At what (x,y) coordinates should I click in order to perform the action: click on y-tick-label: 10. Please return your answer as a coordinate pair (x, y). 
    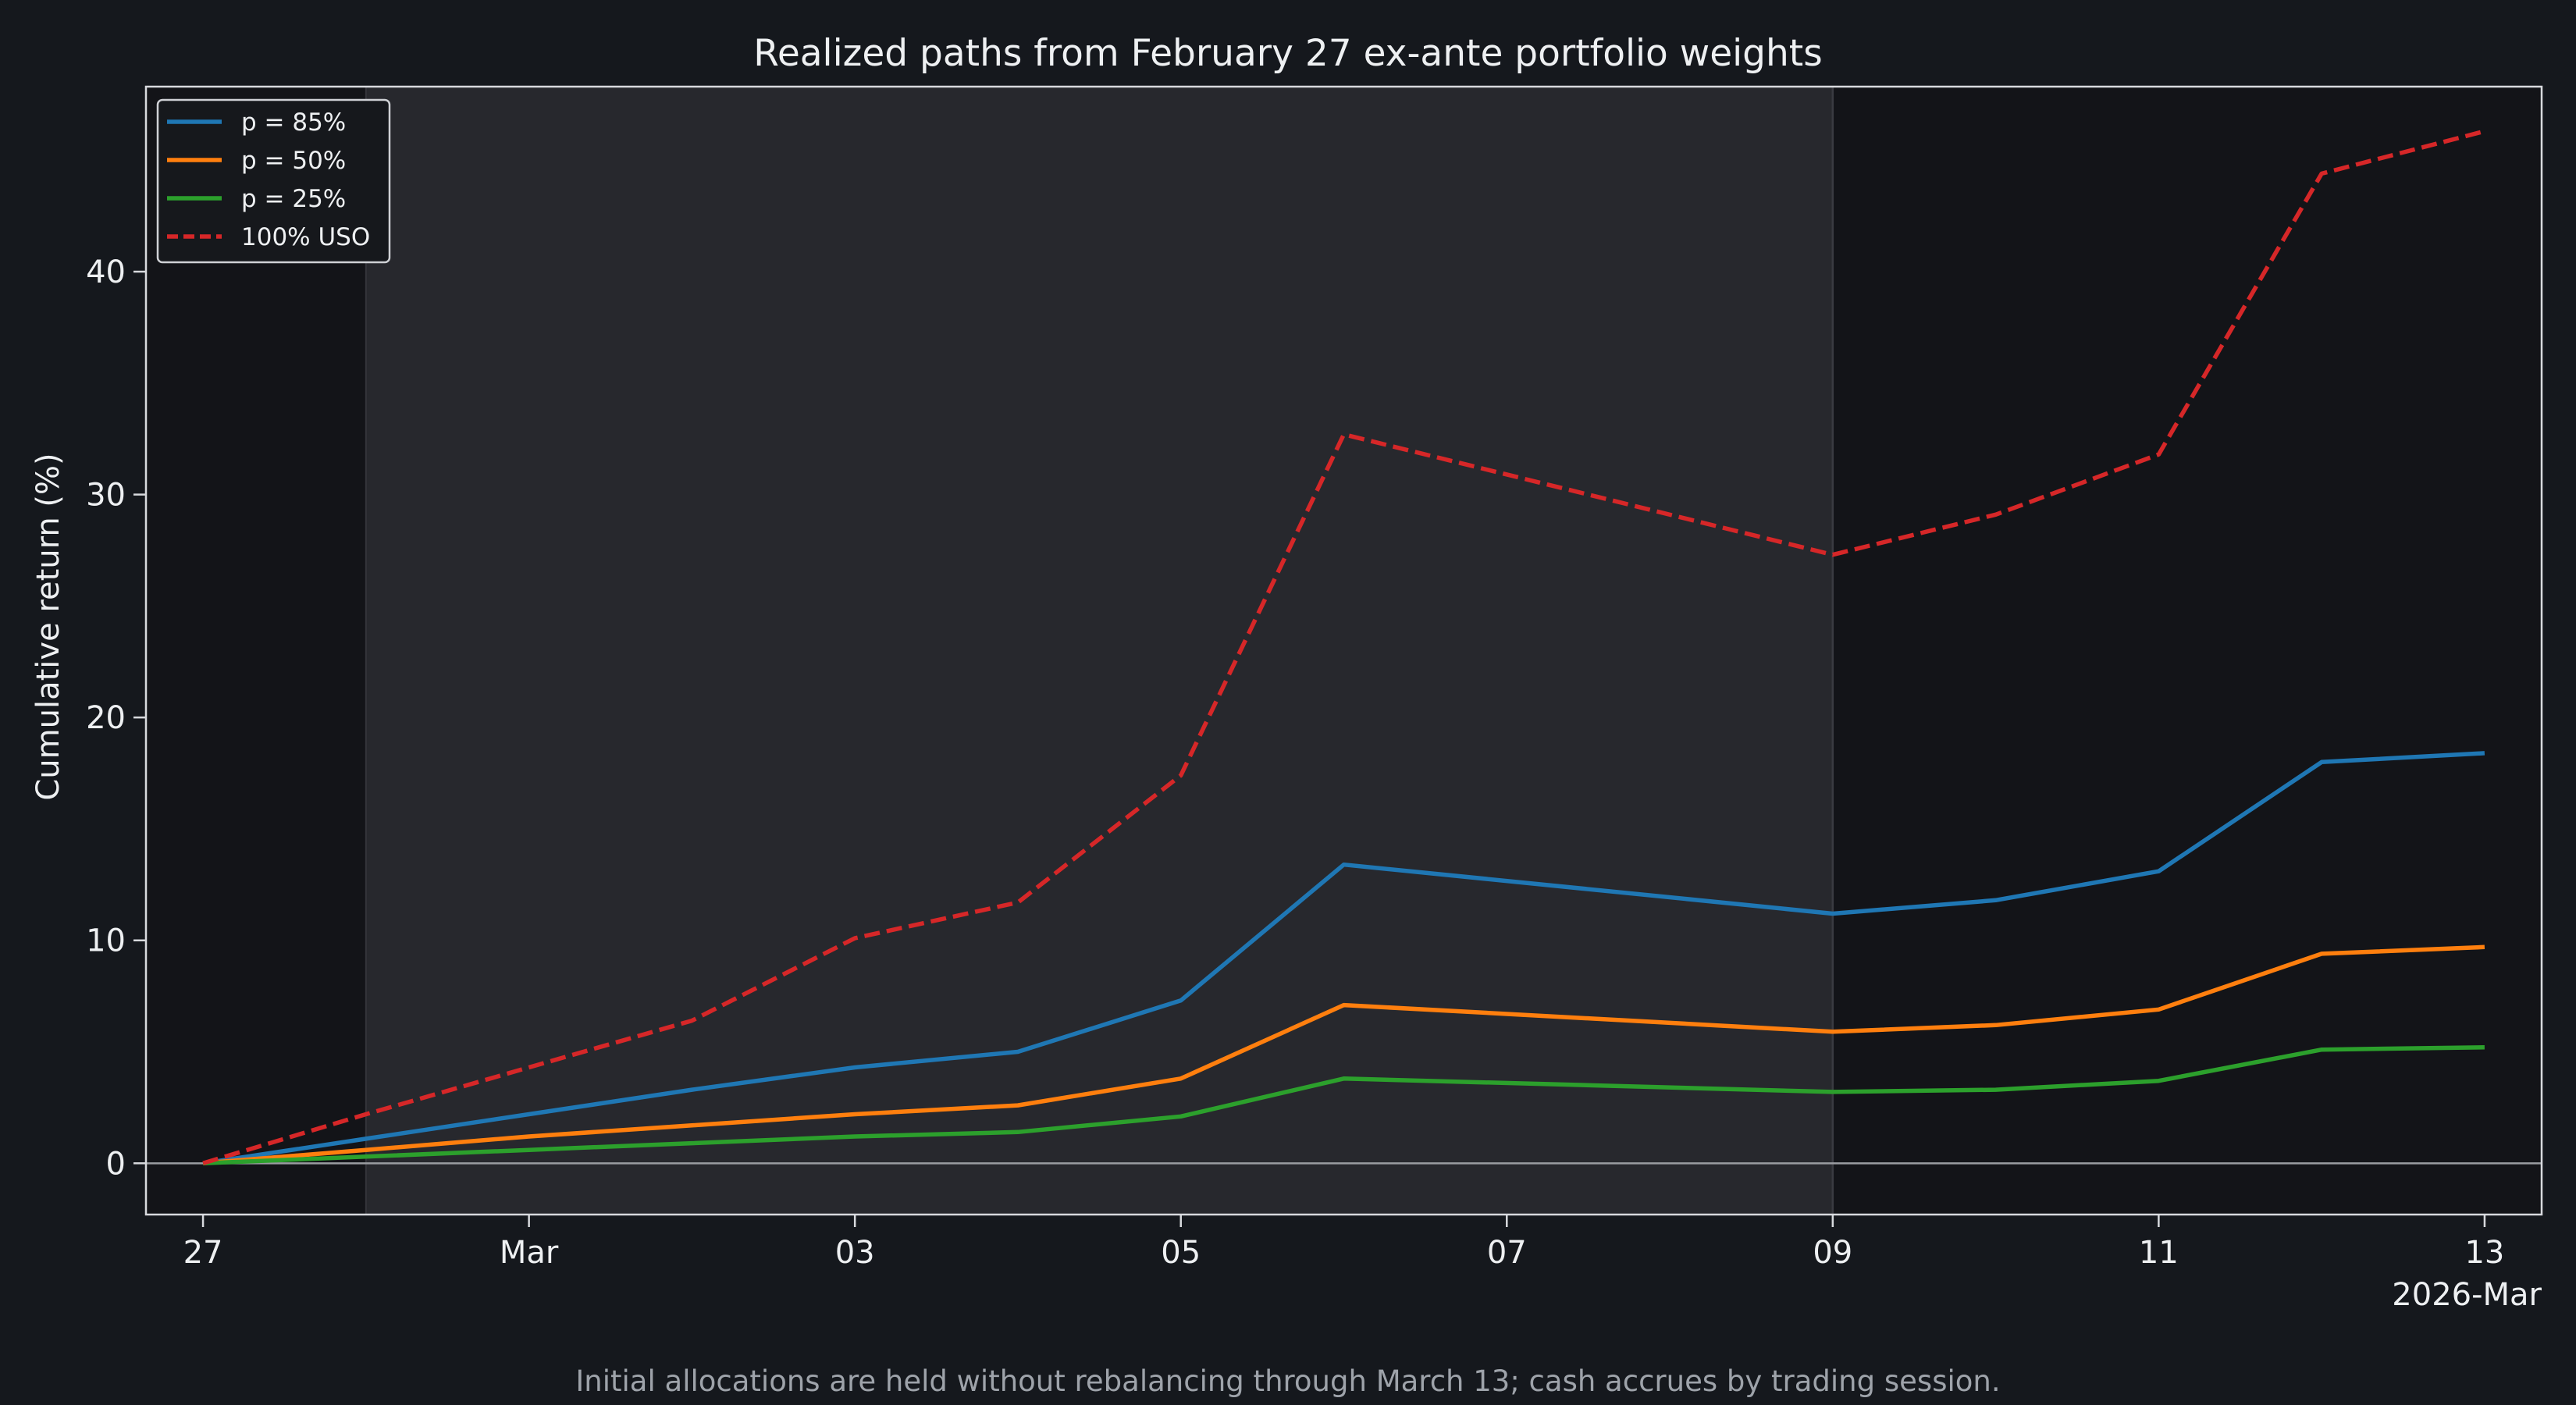
    Looking at the image, I should click on (106, 941).